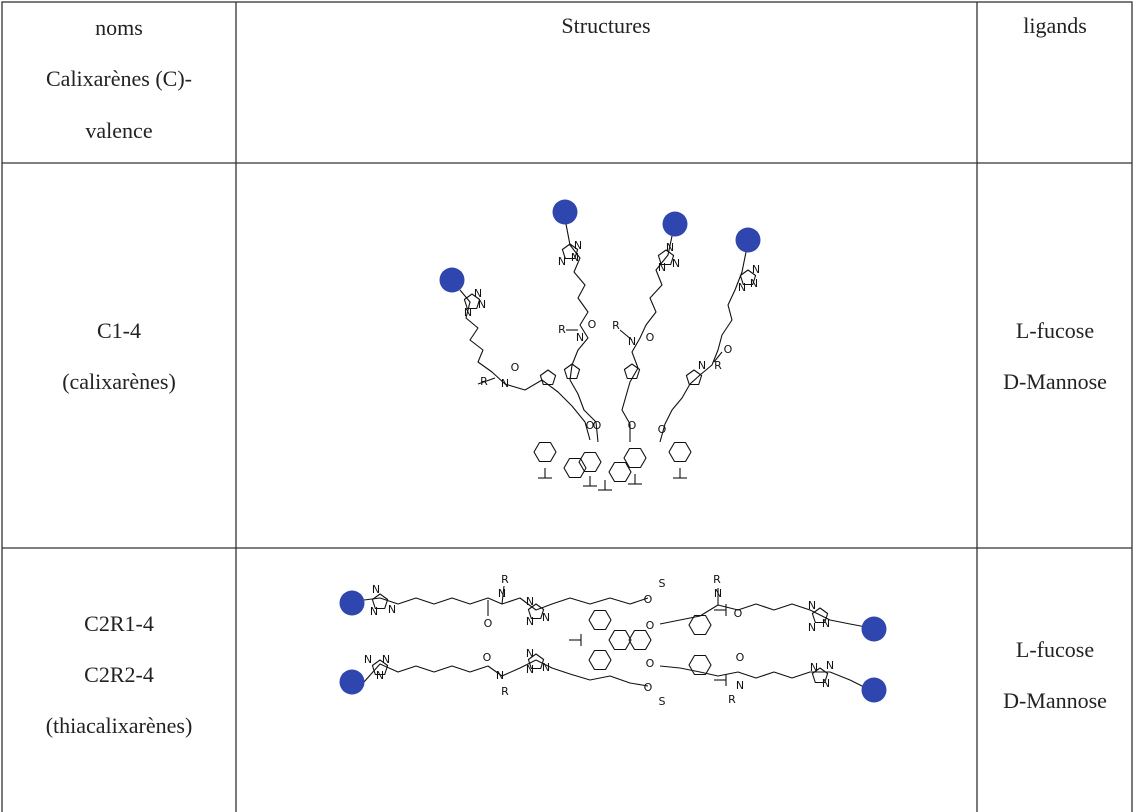 The image size is (1138, 812). Describe the element at coordinates (119, 381) in the screenshot. I see `compound-name: (calixarènes)` at that location.